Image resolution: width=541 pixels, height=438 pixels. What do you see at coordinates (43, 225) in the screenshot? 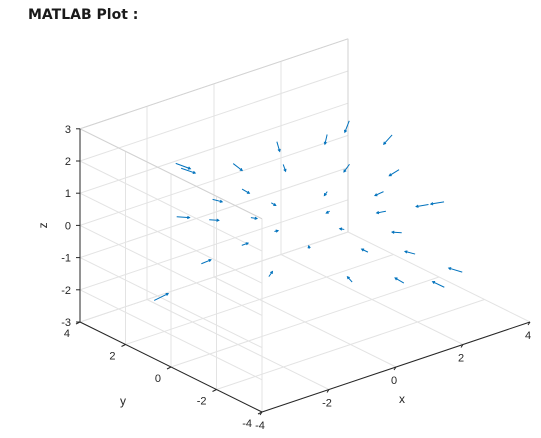
I see `z-axis-label: z` at bounding box center [43, 225].